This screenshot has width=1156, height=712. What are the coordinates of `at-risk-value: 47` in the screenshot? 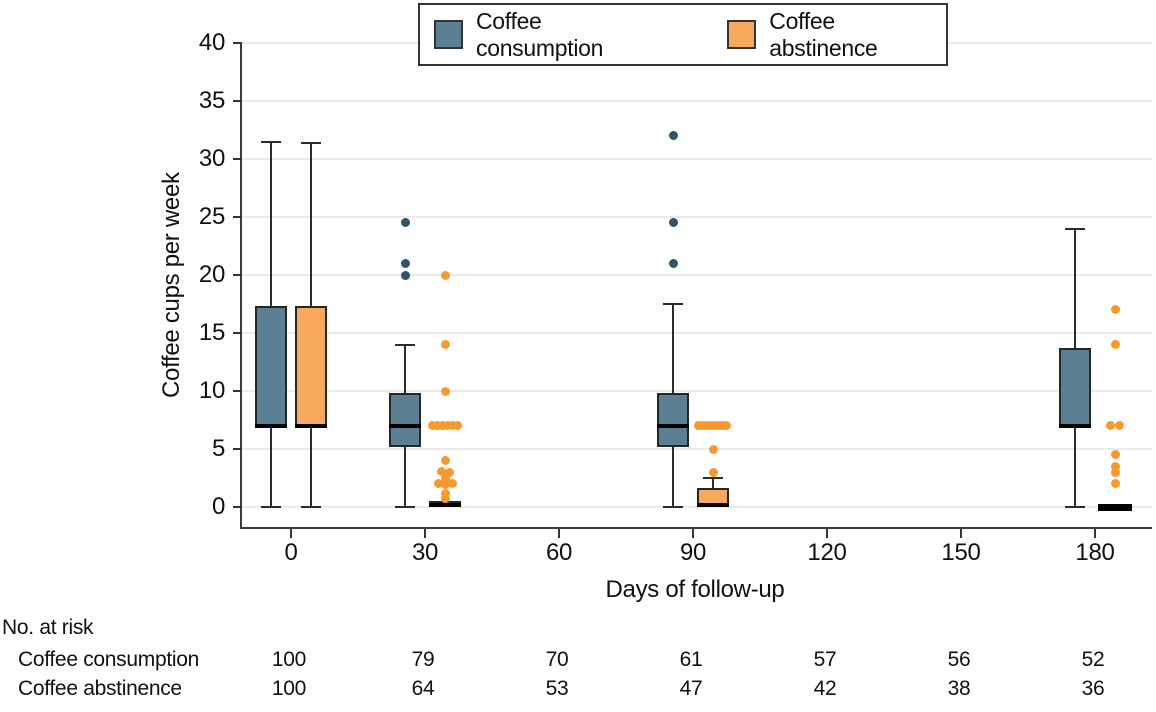 It's located at (691, 688).